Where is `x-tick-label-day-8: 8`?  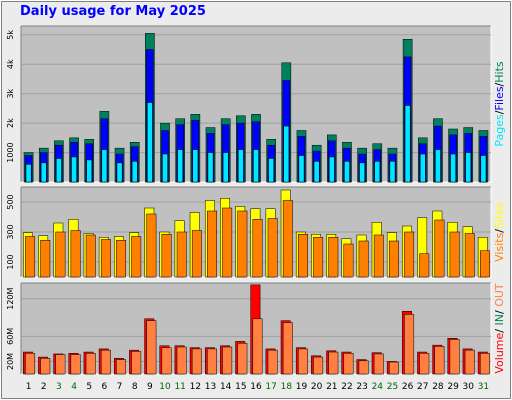
x-tick-label-day-8: 8 is located at coordinates (135, 387).